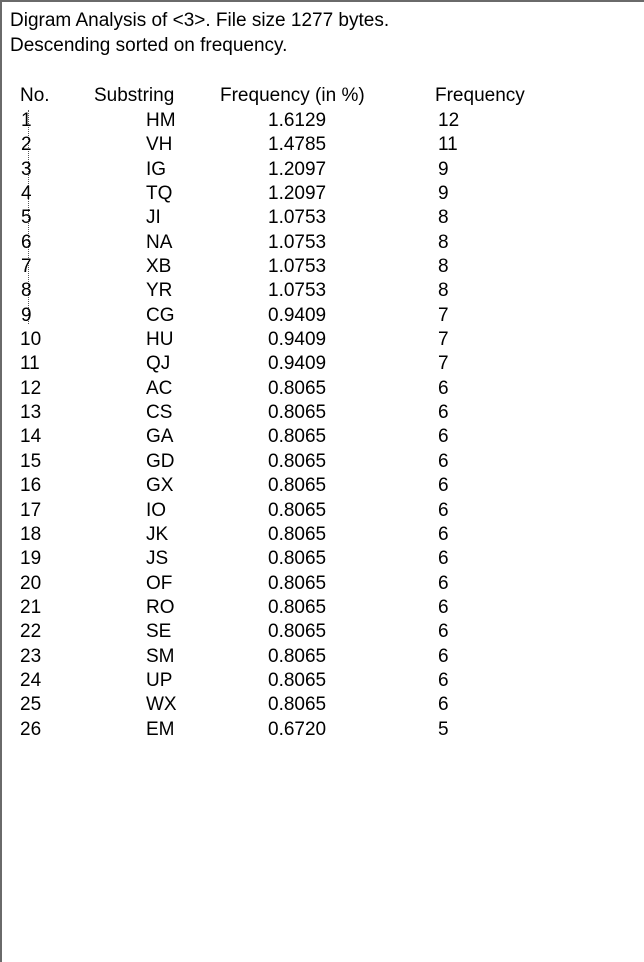  I want to click on row-number: 14, so click(31, 437).